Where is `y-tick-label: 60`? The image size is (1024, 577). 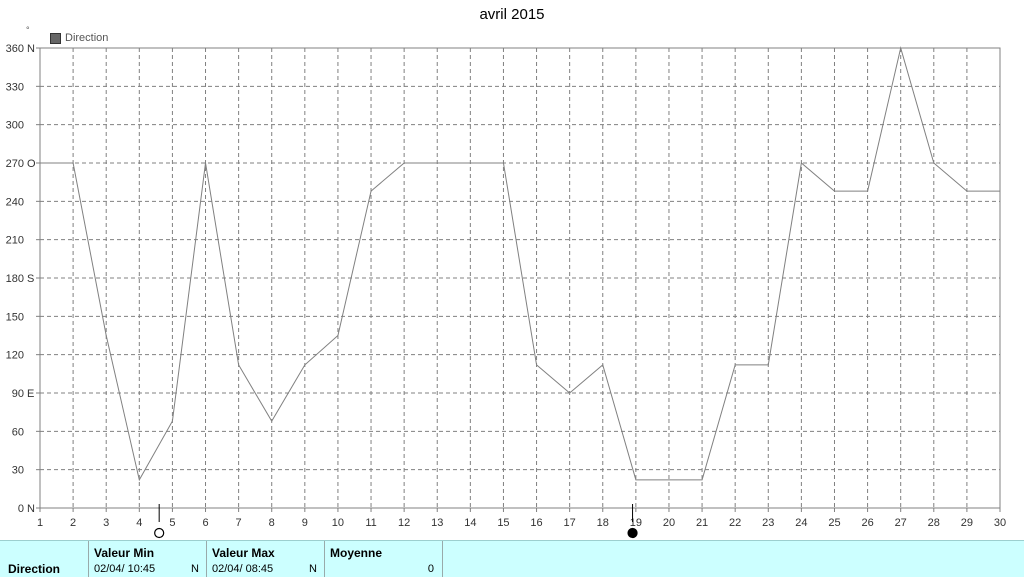 y-tick-label: 60 is located at coordinates (18, 432).